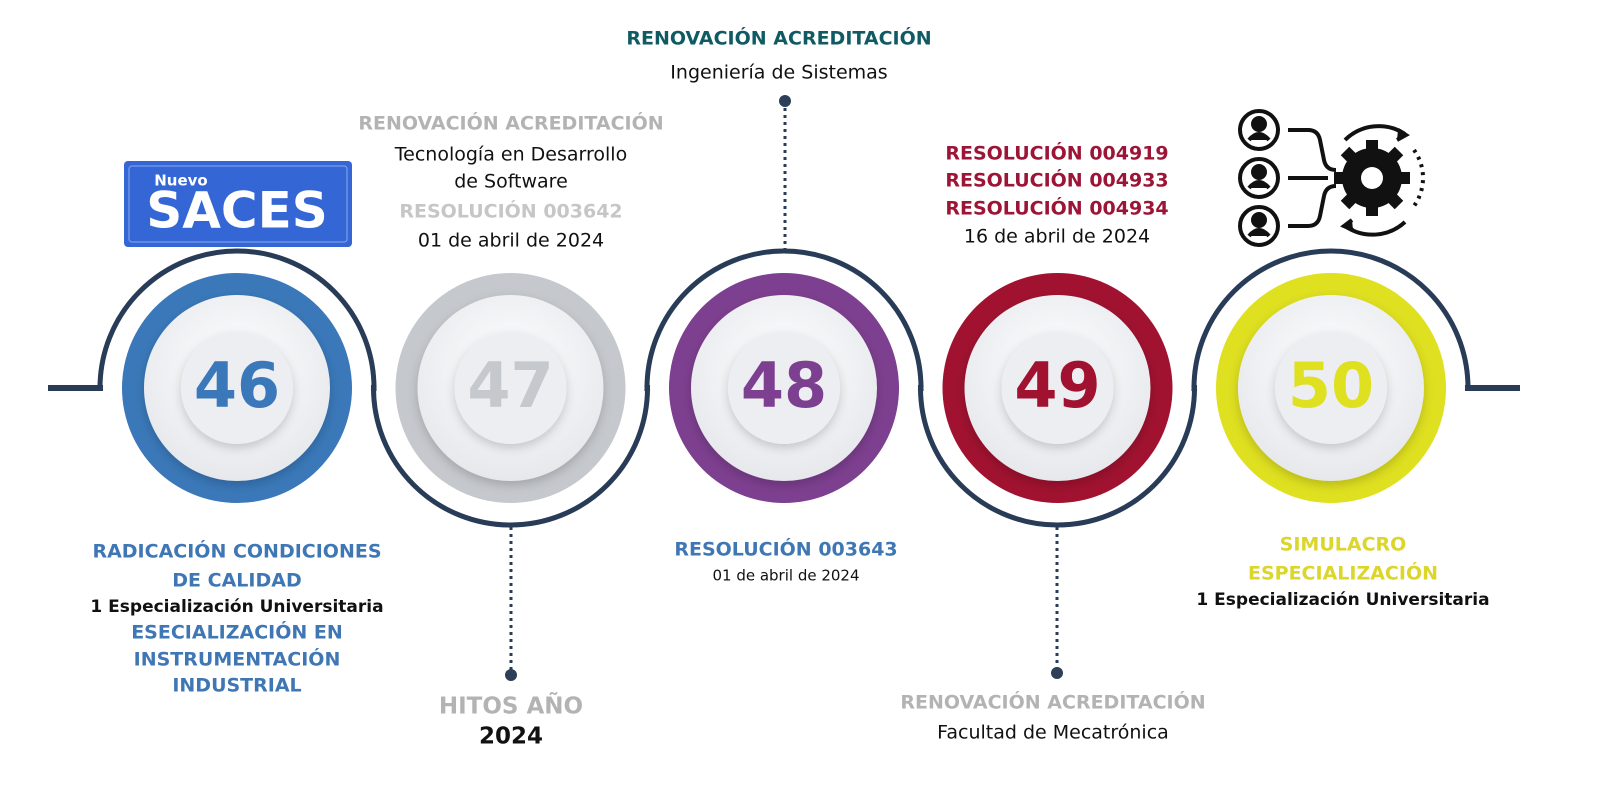 This screenshot has height=799, width=1600. I want to click on title: RADICACIÓN CONDICIONES, so click(236, 551).